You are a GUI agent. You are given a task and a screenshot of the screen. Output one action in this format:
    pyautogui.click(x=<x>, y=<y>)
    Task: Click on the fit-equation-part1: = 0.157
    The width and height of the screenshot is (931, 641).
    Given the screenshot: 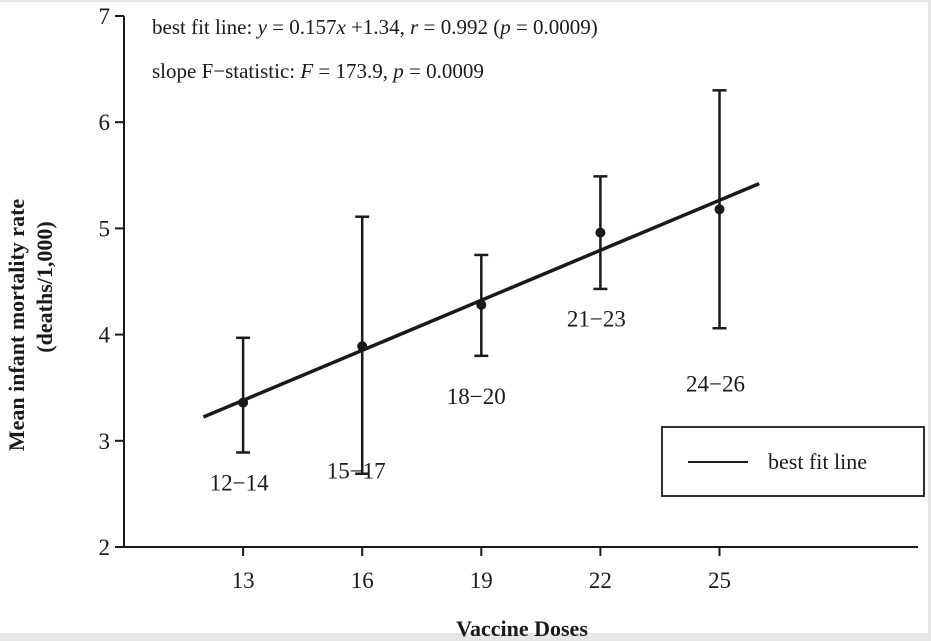 What is the action you would take?
    pyautogui.click(x=302, y=27)
    